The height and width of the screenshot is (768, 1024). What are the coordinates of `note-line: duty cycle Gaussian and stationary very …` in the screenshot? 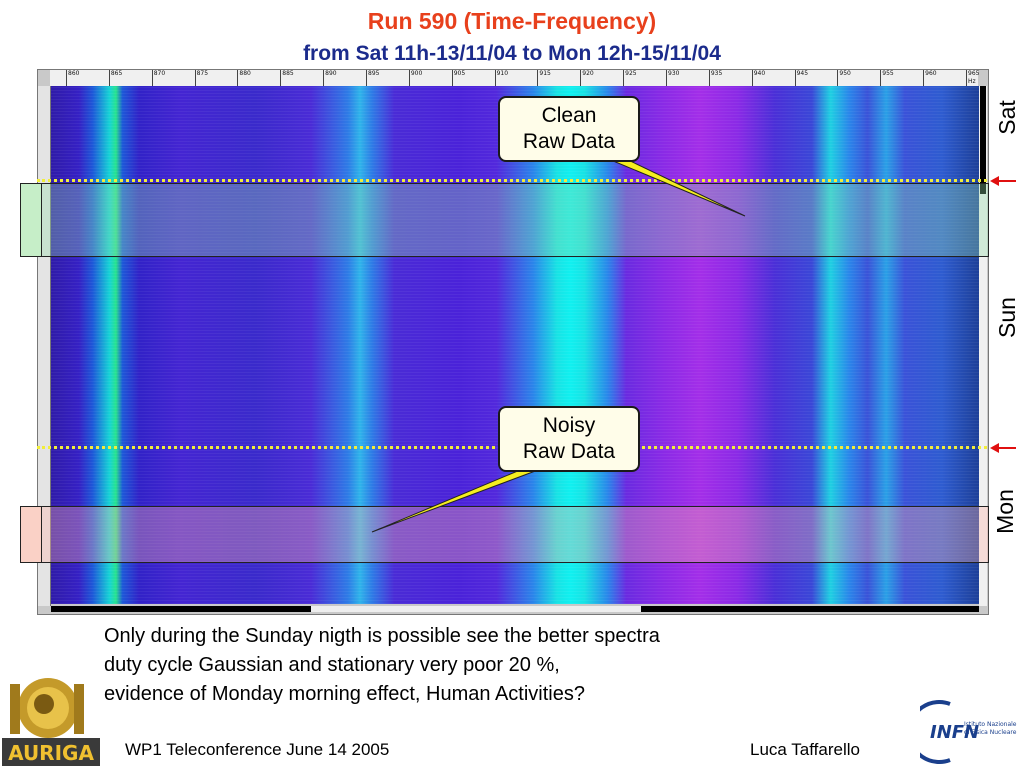 It's located at (332, 665).